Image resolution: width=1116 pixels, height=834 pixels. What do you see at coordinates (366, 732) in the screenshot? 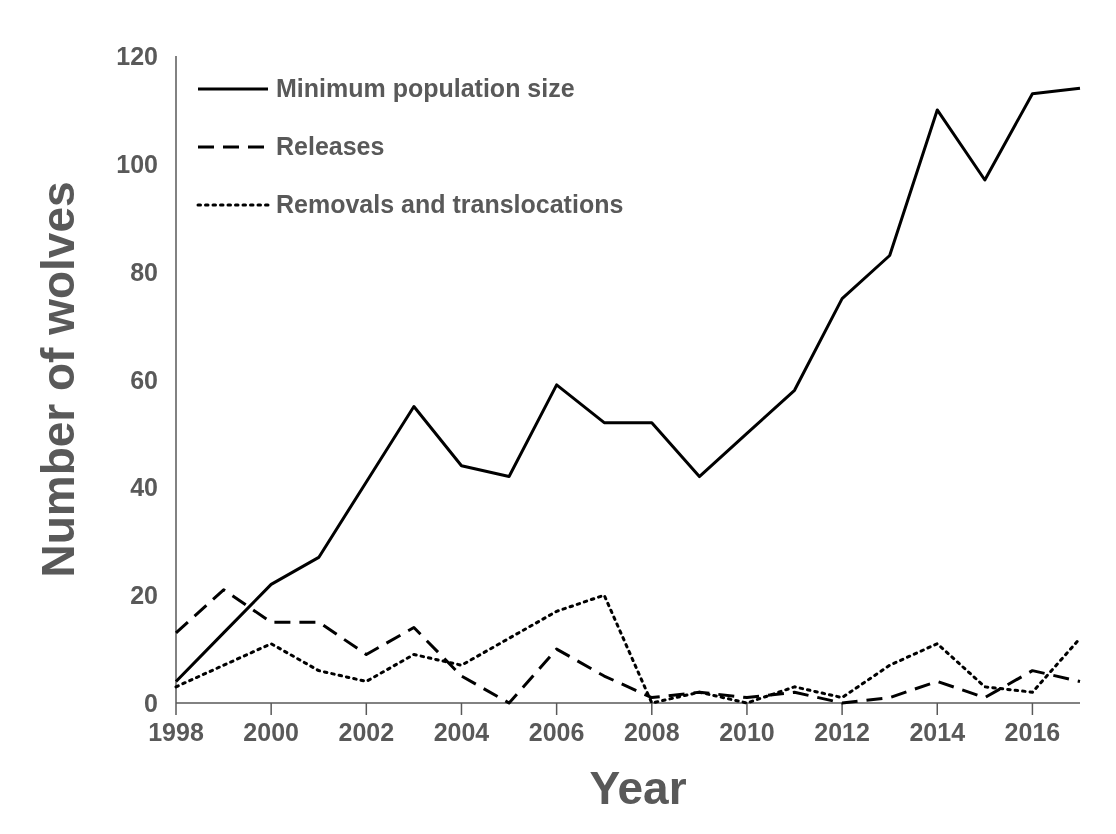
I see `x-tick-label: 2002` at bounding box center [366, 732].